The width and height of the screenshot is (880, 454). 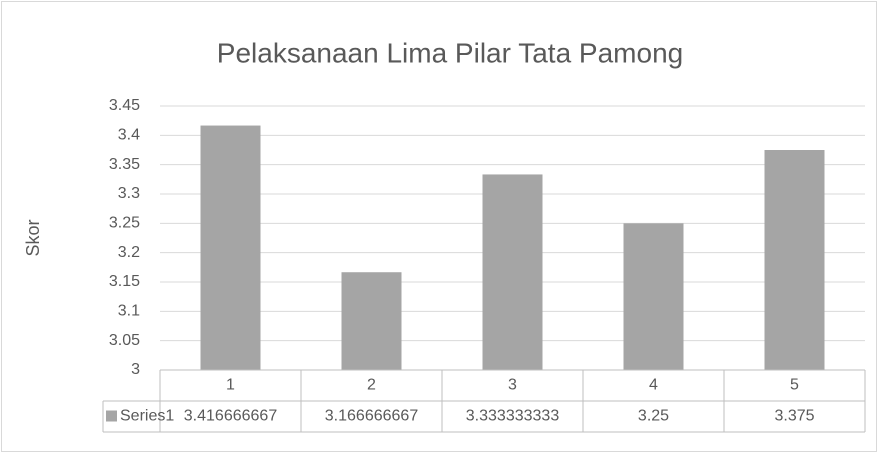 What do you see at coordinates (124, 281) in the screenshot?
I see `y-tick-label: 3.15` at bounding box center [124, 281].